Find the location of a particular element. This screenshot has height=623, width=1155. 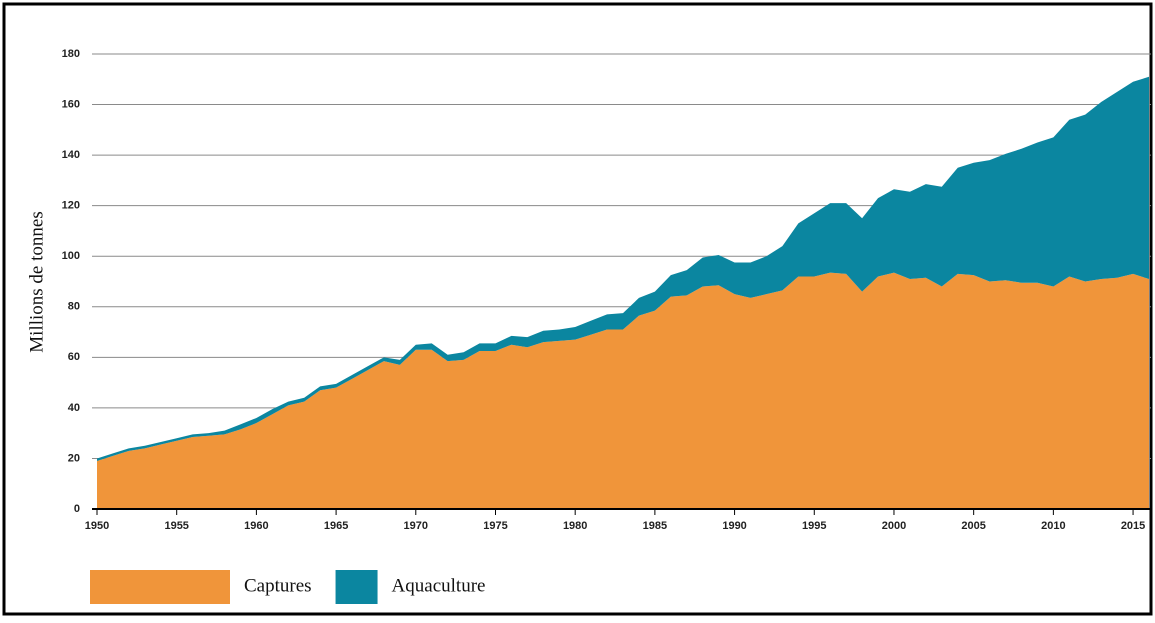

y-tick-label: 60 is located at coordinates (74, 357).